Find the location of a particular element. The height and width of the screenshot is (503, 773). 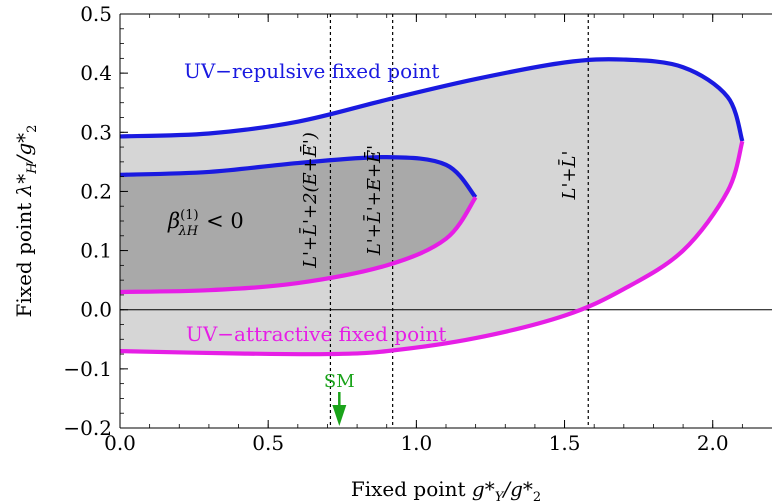

uv-attractive-label: UV−attractive fixed point is located at coordinates (316, 334).